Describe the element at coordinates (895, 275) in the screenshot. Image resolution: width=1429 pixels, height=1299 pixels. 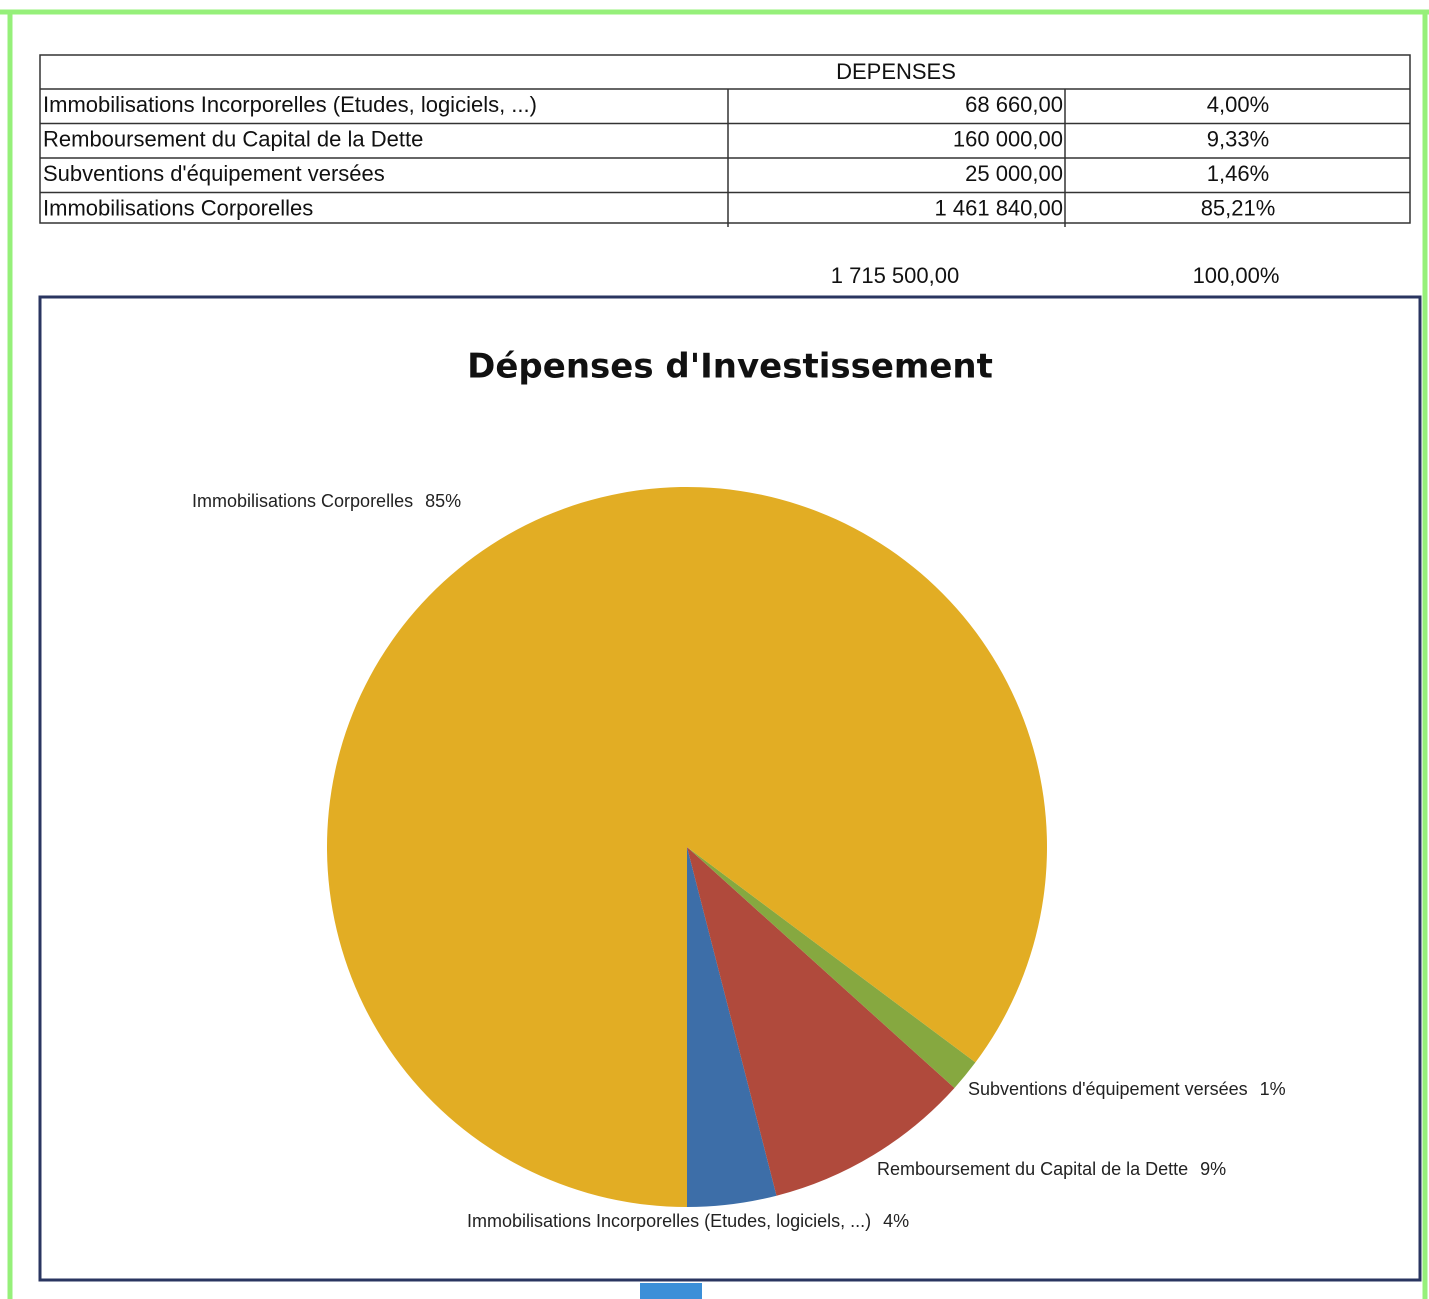
I see `total-amount: 1 715 500,00` at that location.